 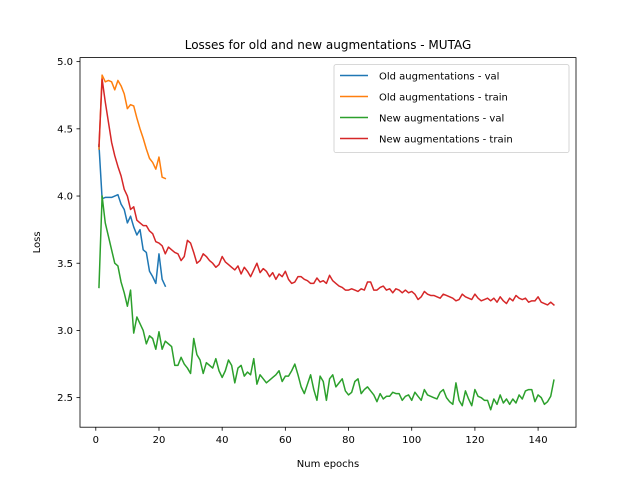 What do you see at coordinates (96, 440) in the screenshot?
I see `x-tick-label: 0` at bounding box center [96, 440].